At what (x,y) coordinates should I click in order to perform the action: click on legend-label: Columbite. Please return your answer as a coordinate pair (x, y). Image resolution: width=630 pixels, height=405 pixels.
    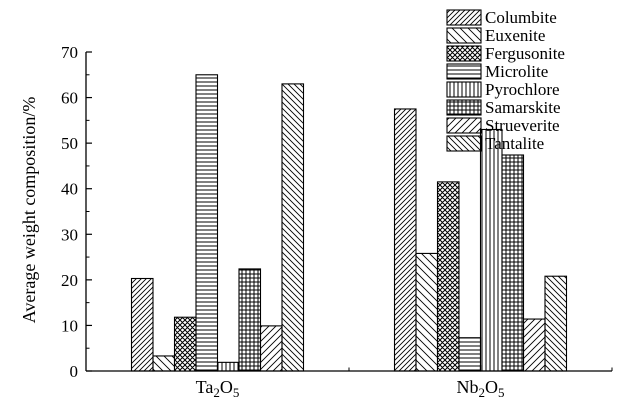
    Looking at the image, I should click on (521, 17).